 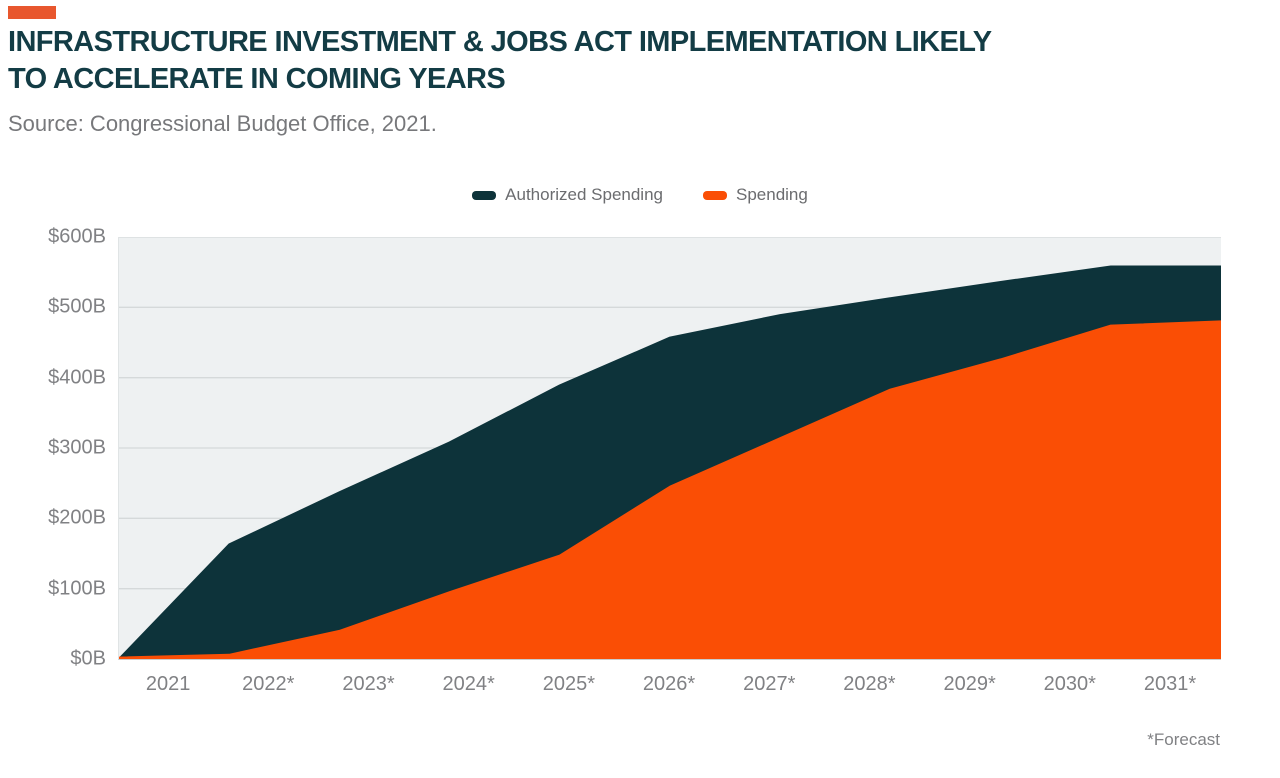 I want to click on legend-item-spending: Spending, so click(x=755, y=195).